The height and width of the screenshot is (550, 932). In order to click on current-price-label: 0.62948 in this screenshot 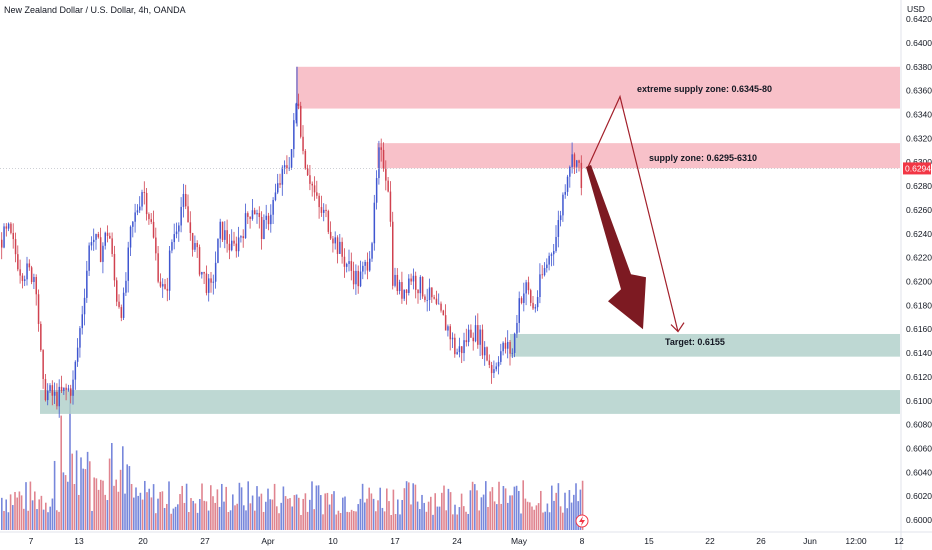, I will do `click(918, 168)`.